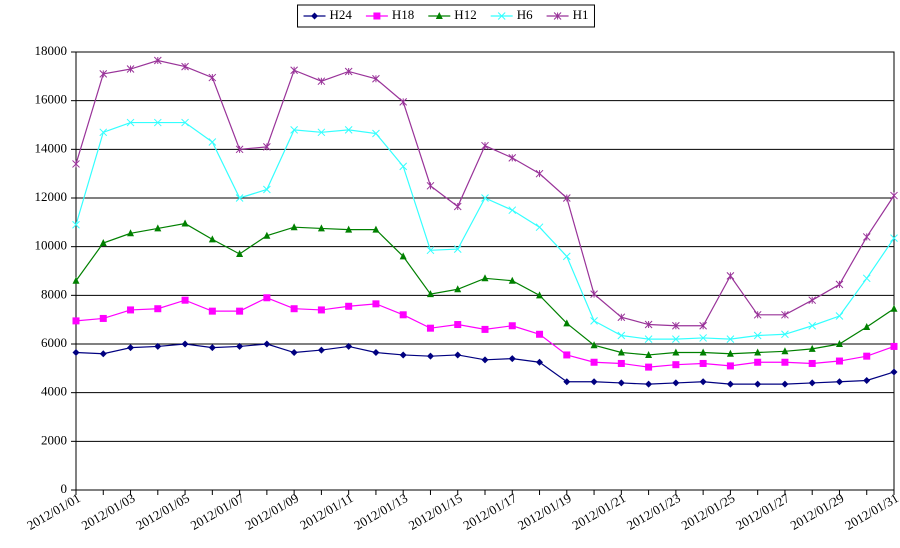  I want to click on x-tick-label: 2012/01/15, so click(435, 511).